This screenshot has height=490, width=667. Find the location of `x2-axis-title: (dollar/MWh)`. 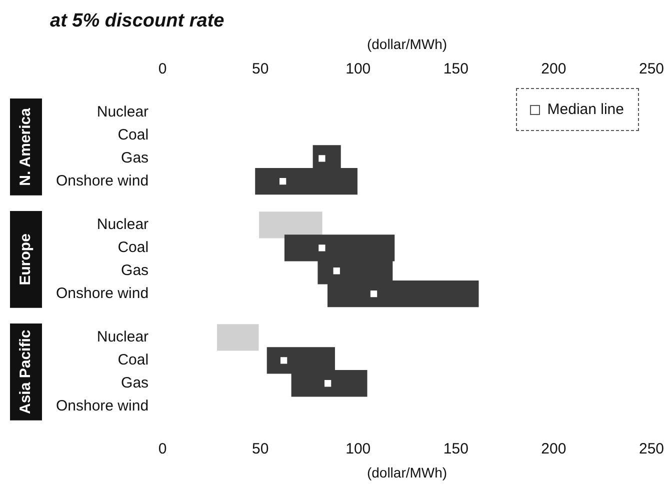

x2-axis-title: (dollar/MWh) is located at coordinates (407, 44).